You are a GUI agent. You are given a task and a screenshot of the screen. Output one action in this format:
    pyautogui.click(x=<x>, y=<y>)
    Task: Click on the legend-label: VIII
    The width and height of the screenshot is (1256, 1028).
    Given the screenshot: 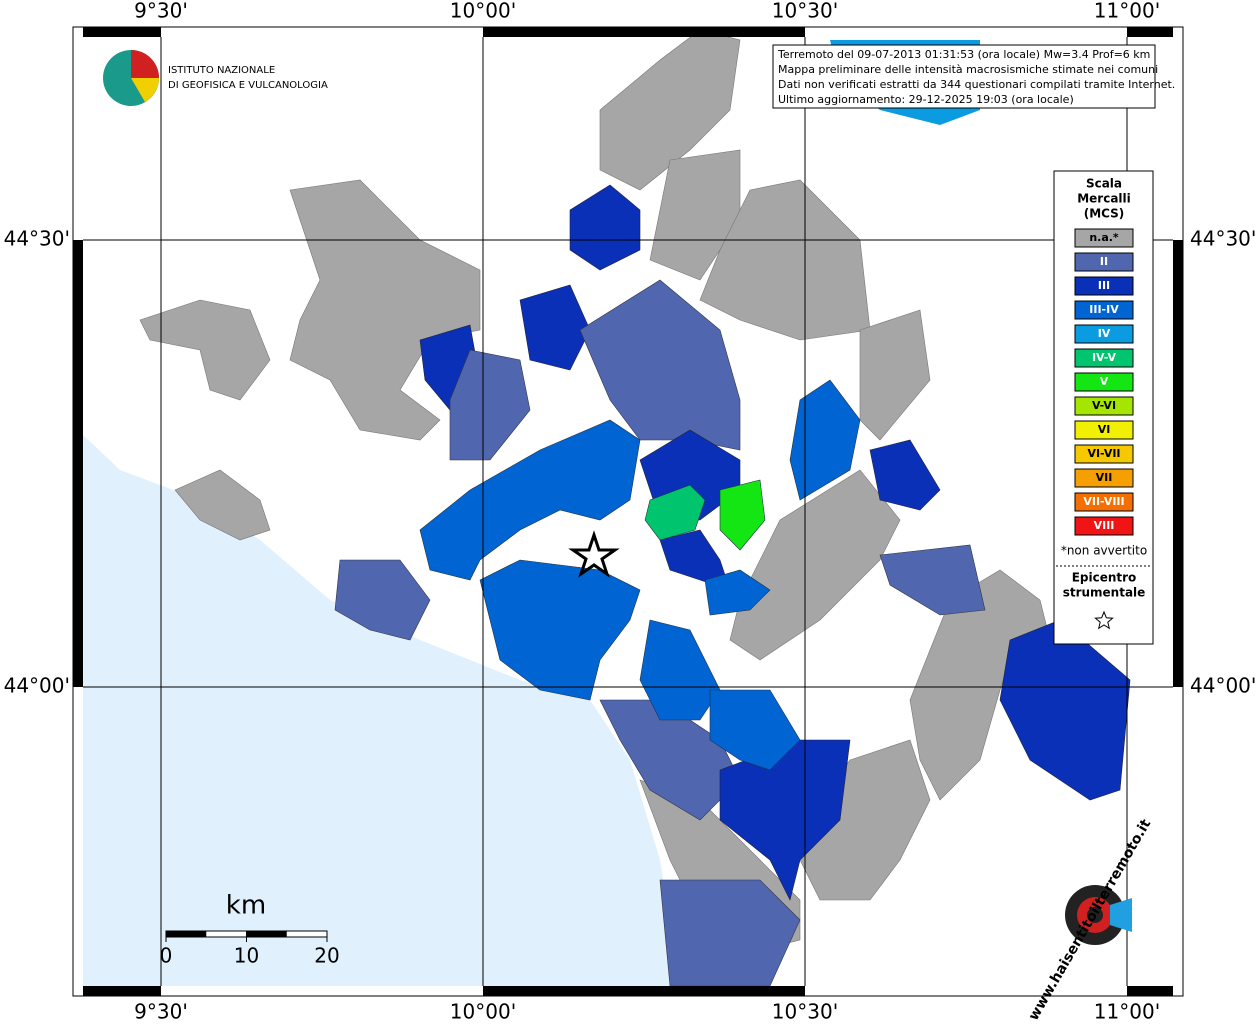 What is the action you would take?
    pyautogui.click(x=1104, y=525)
    